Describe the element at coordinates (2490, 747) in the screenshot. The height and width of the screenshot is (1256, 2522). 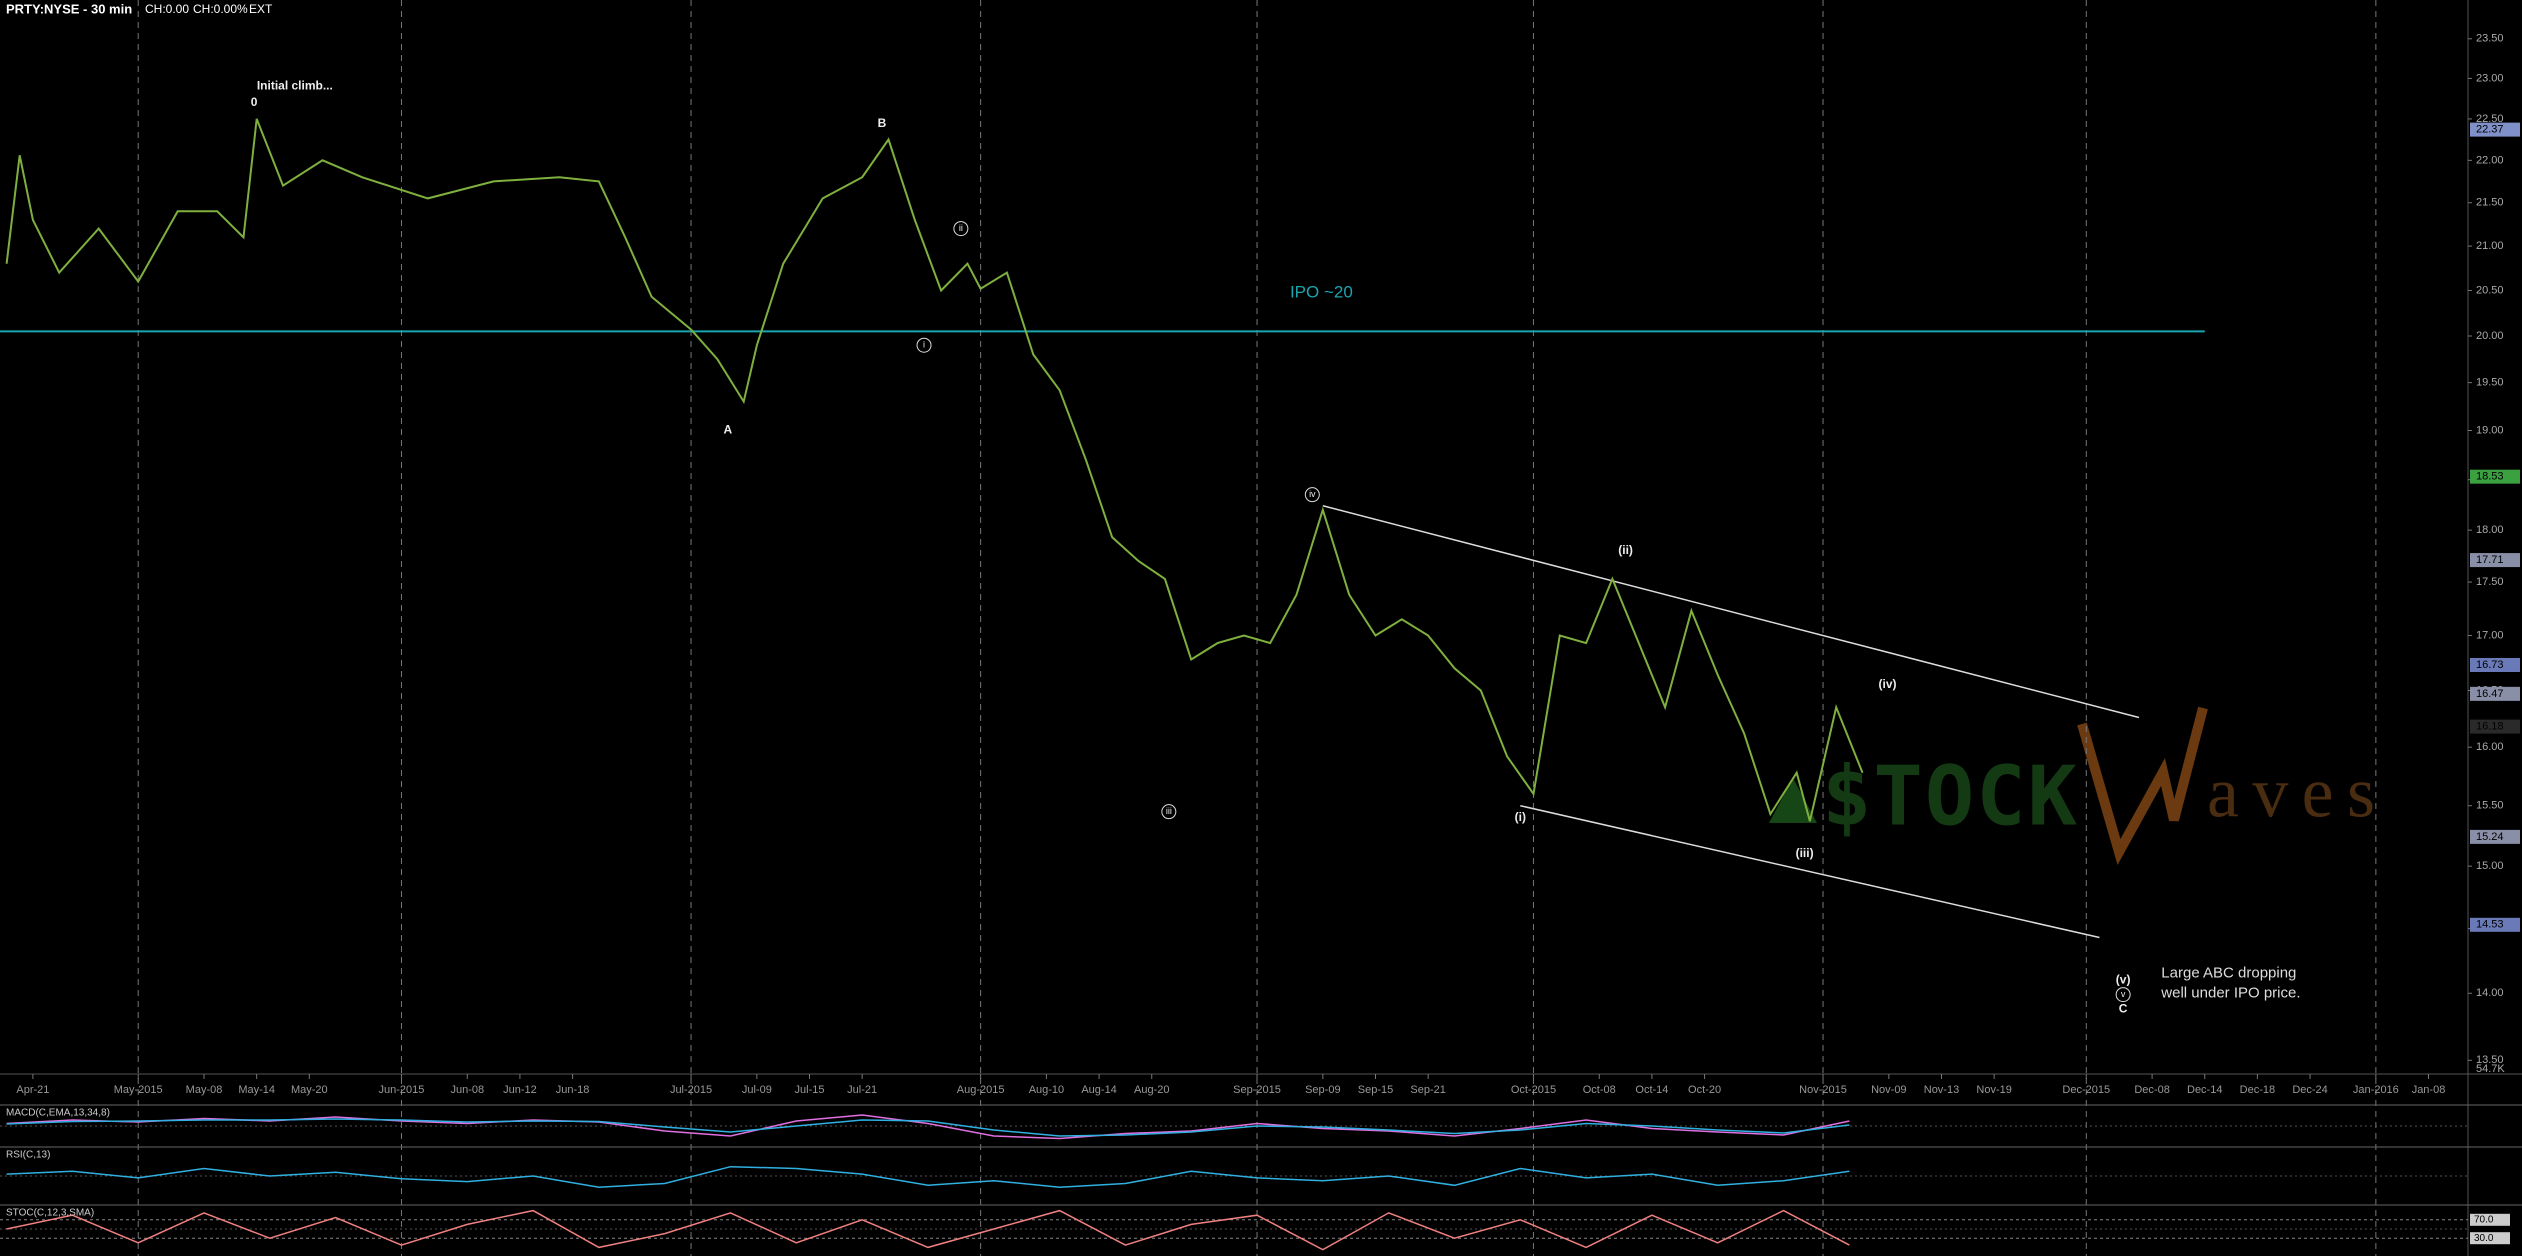
I see `y-tick-label: 16.00` at that location.